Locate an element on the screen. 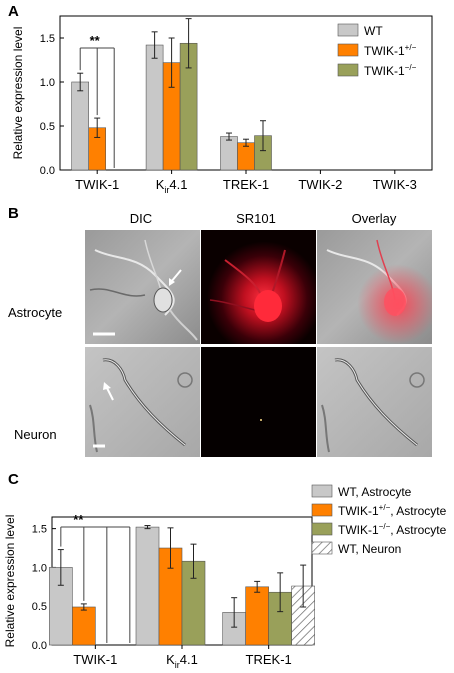 This screenshot has height=673, width=454. x-tick-label: TWIK-2 is located at coordinates (320, 184).